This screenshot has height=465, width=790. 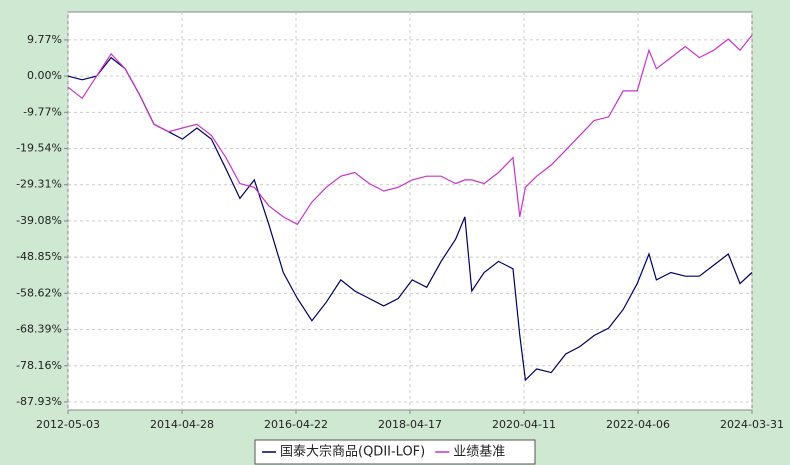 I want to click on x-tick-label: 2020-04-11, so click(x=524, y=424).